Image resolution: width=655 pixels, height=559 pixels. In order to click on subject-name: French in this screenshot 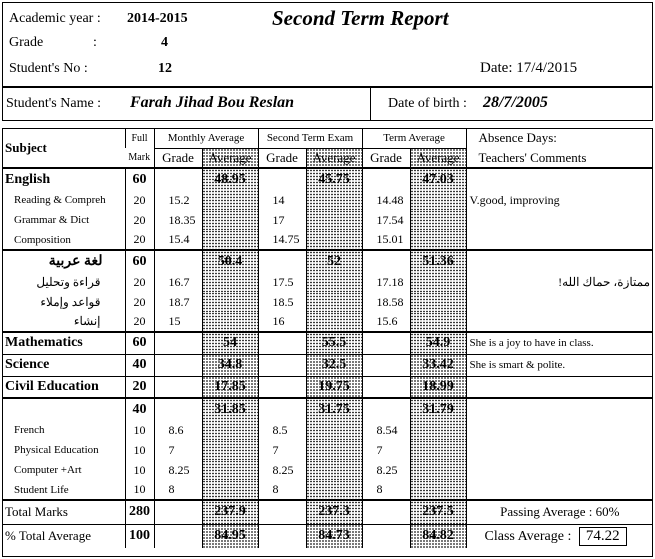, I will do `click(29, 430)`.